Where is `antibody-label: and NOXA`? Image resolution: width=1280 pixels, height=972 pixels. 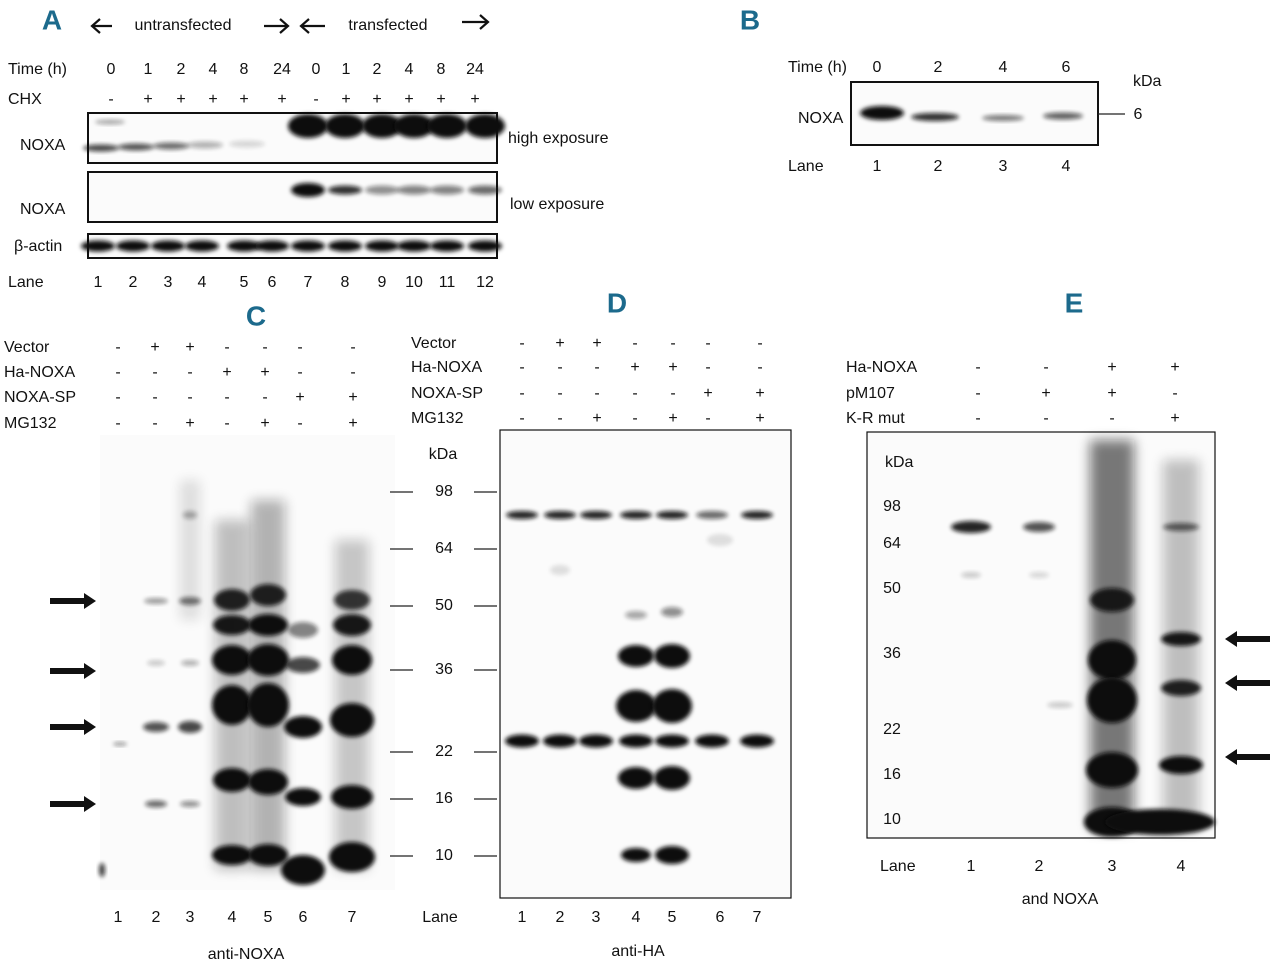
antibody-label: and NOXA is located at coordinates (1060, 899).